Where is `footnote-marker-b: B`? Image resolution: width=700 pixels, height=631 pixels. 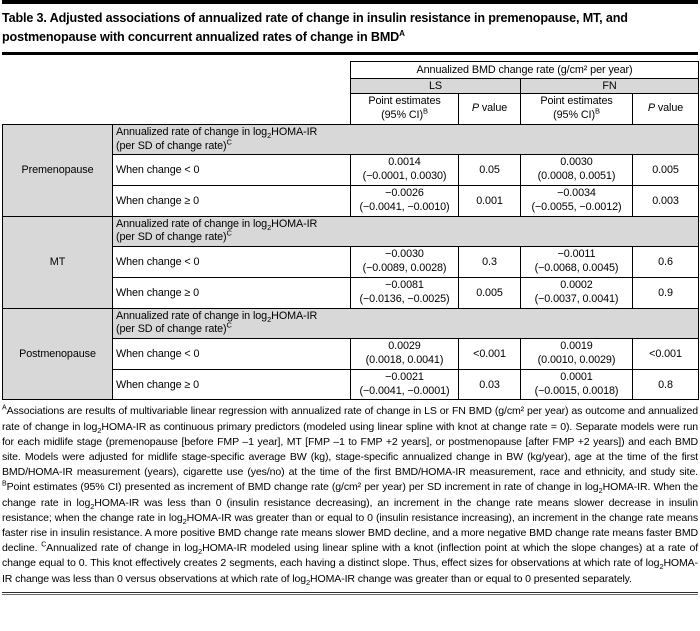 footnote-marker-b: B is located at coordinates (4, 484).